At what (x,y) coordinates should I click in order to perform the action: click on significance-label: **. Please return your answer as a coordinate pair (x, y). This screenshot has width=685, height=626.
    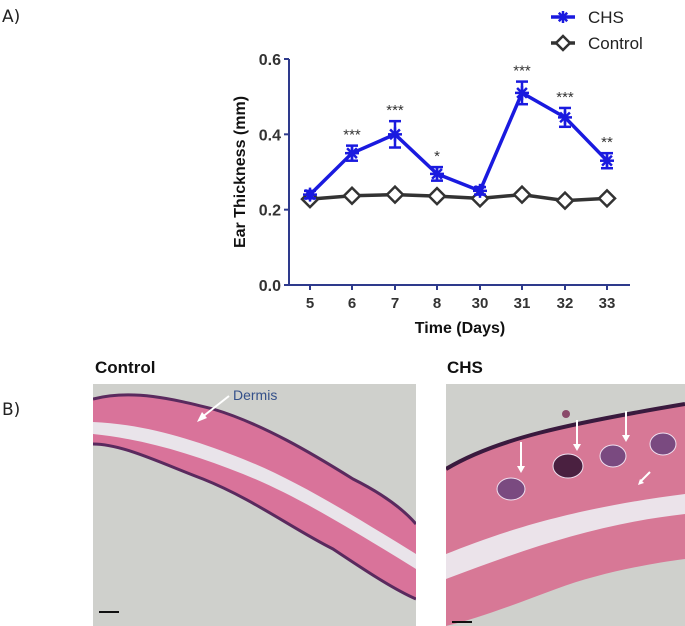
    Looking at the image, I should click on (607, 142).